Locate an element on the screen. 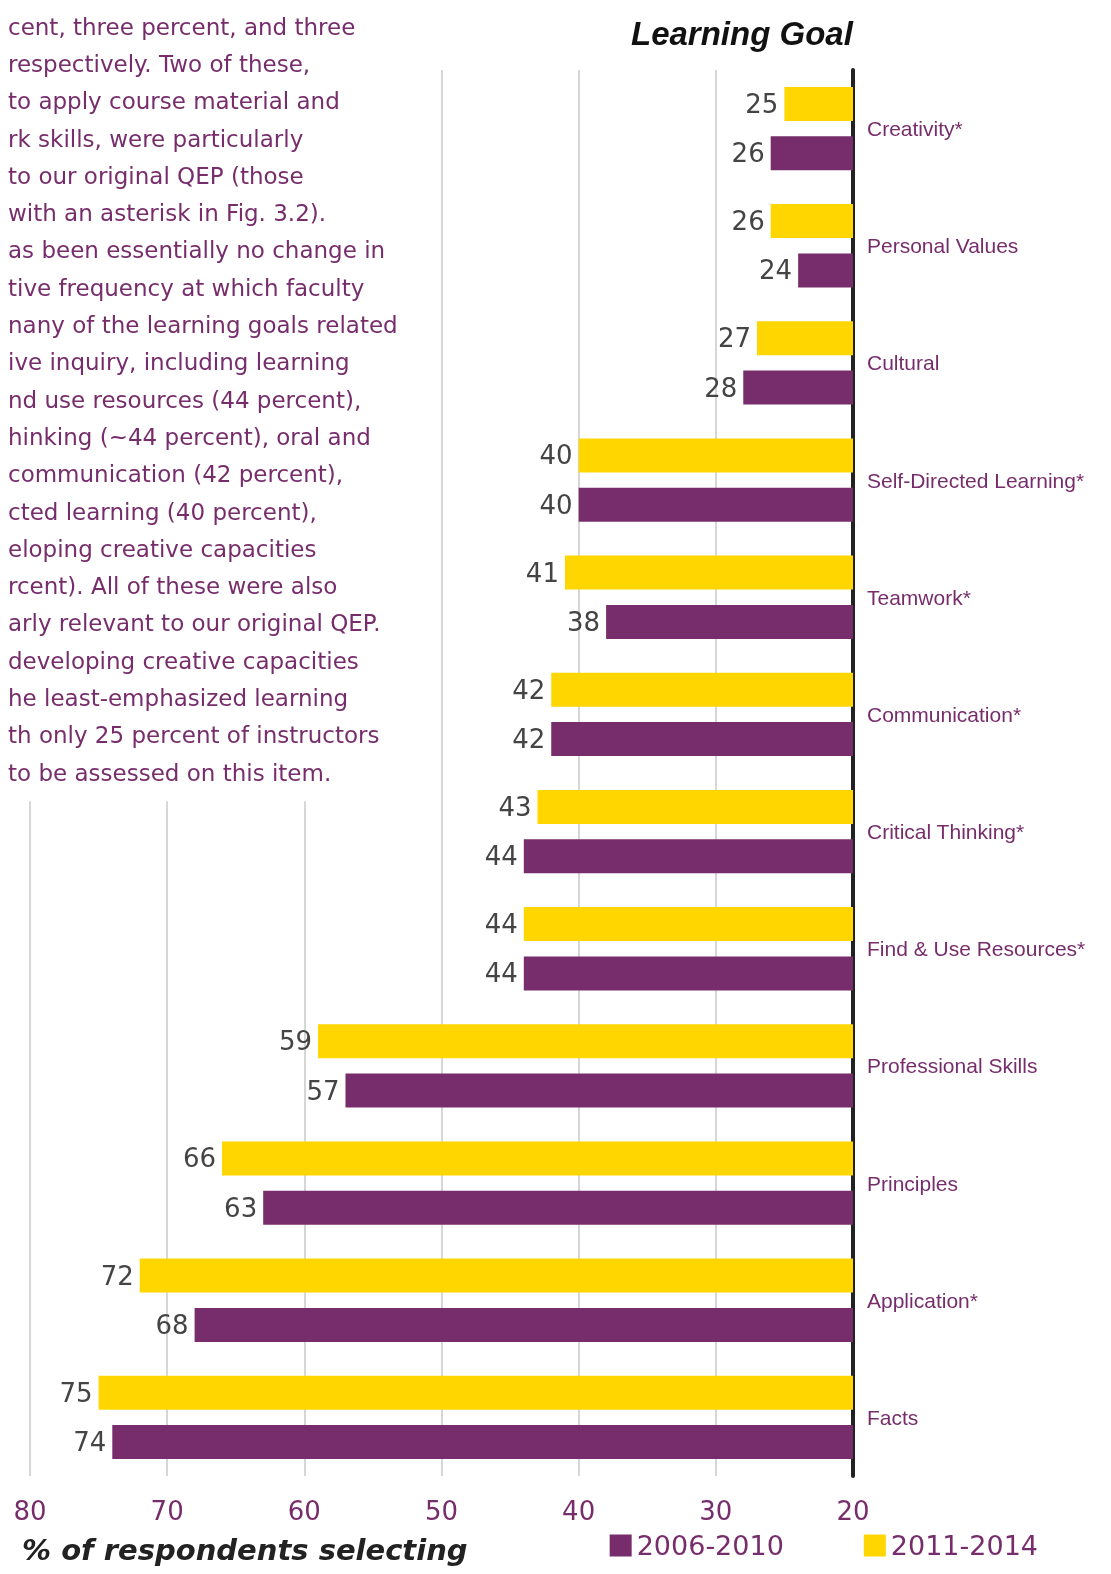 This screenshot has width=1111, height=1574. y-tick-label: Cultural is located at coordinates (903, 363).